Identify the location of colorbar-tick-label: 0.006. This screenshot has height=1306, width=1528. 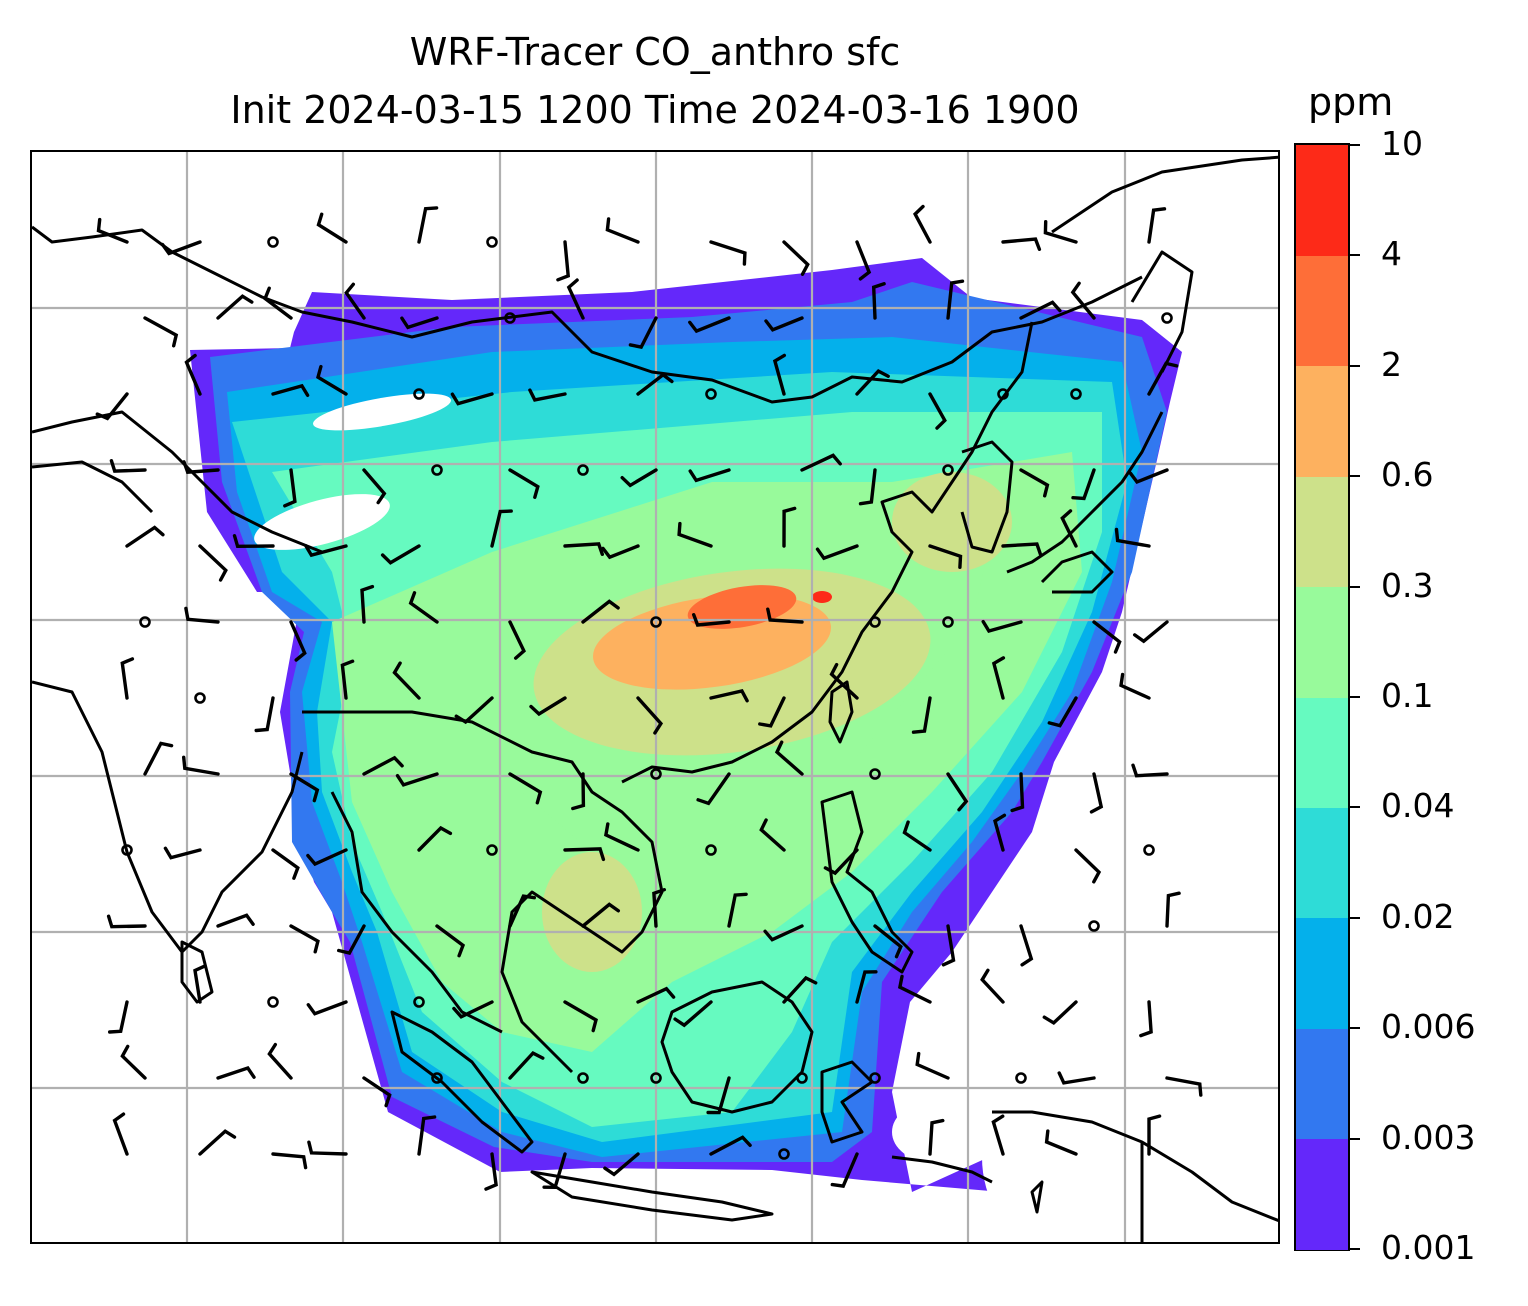
(1428, 1027).